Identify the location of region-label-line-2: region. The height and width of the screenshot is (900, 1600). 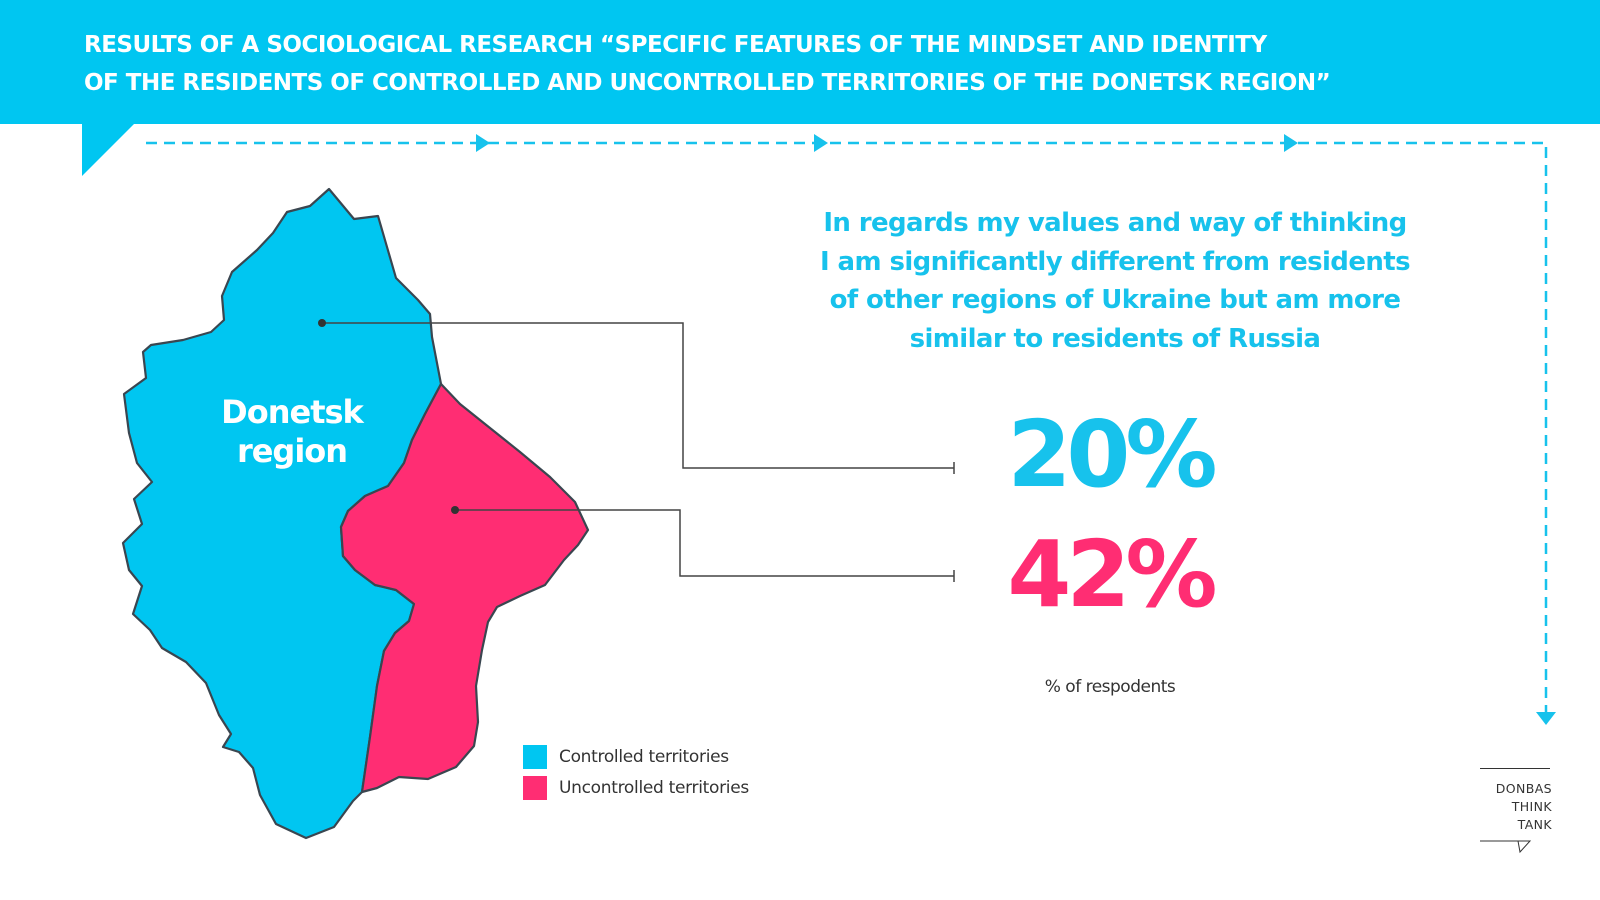
(292, 451).